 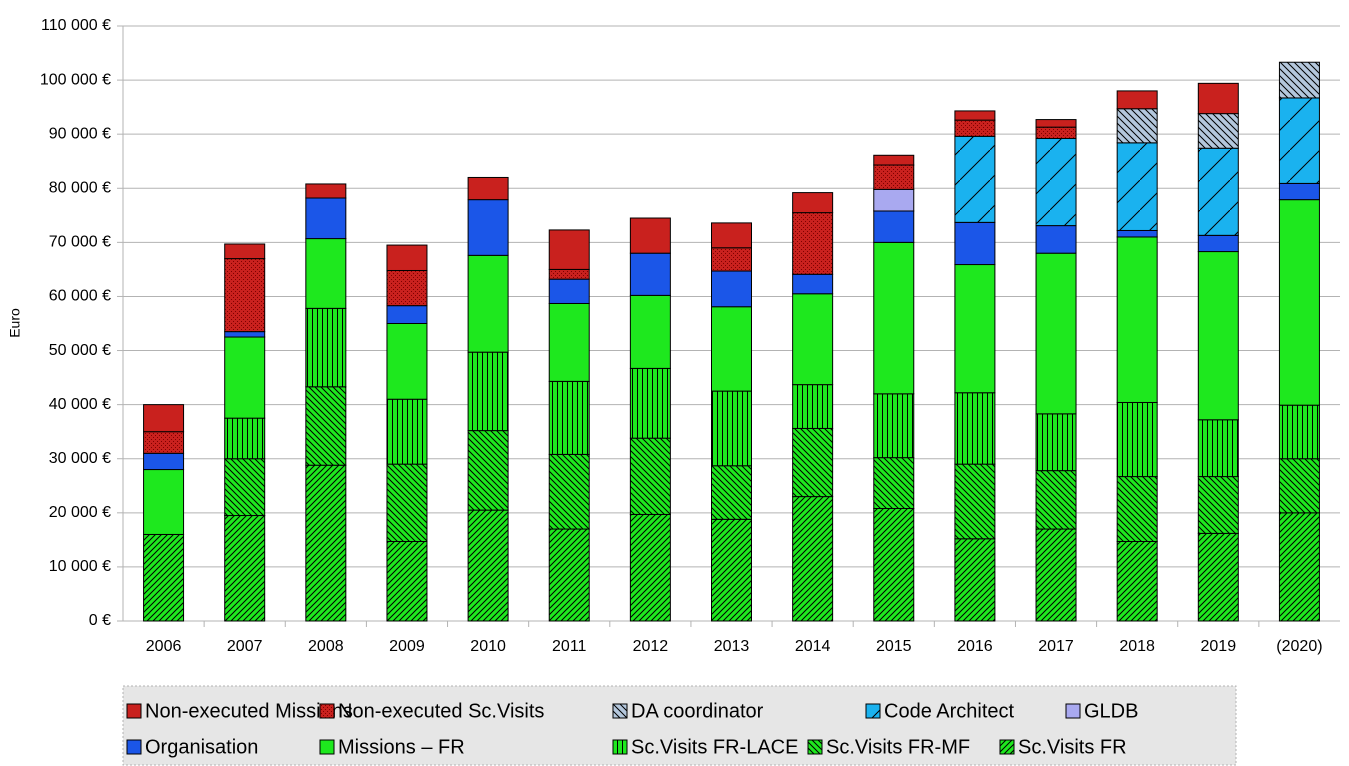 What do you see at coordinates (326, 646) in the screenshot?
I see `x-tick-label: 2008` at bounding box center [326, 646].